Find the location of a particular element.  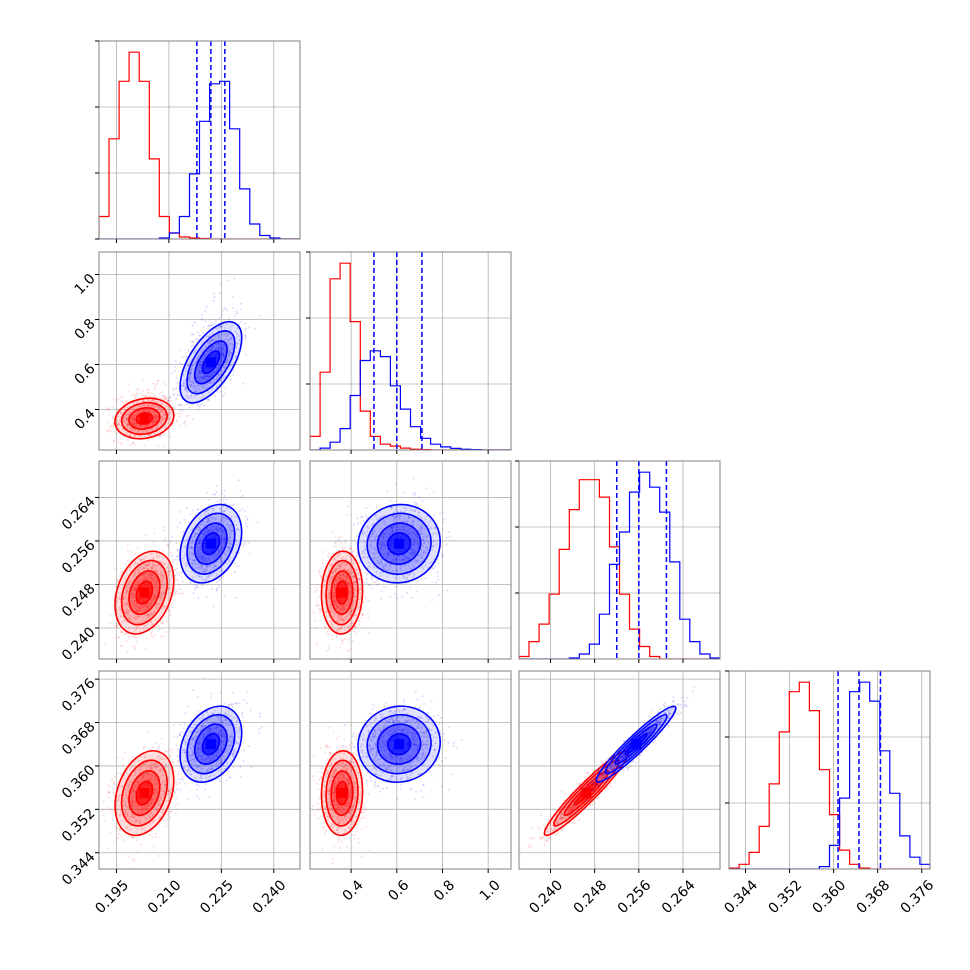

density-peak is located at coordinates (399, 543).